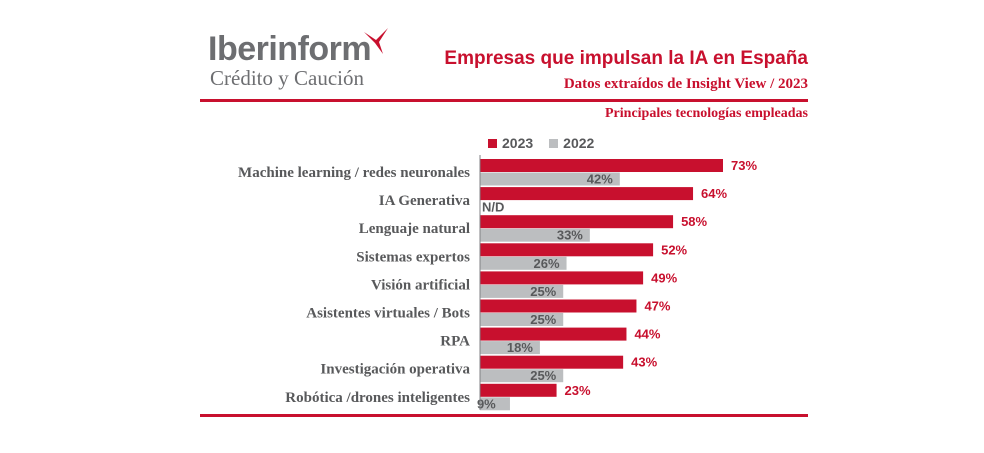  I want to click on data-label-2023: 73%, so click(744, 165).